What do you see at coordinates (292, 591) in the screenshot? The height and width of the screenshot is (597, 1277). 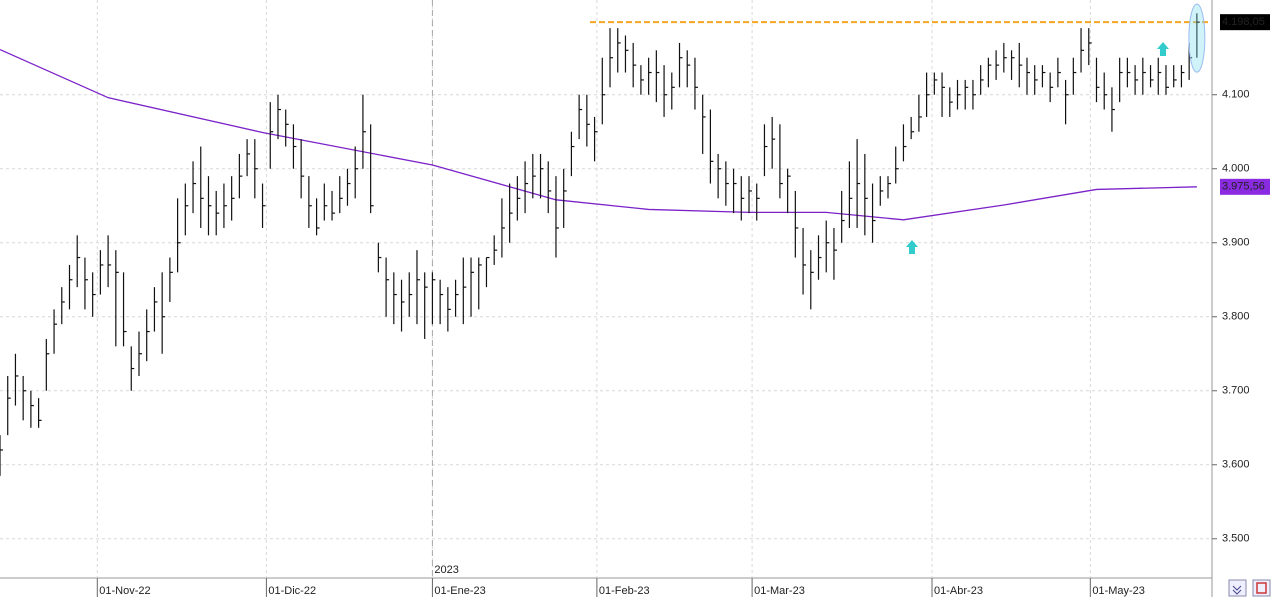 I see `x-tick-label: 01-Dic-22` at bounding box center [292, 591].